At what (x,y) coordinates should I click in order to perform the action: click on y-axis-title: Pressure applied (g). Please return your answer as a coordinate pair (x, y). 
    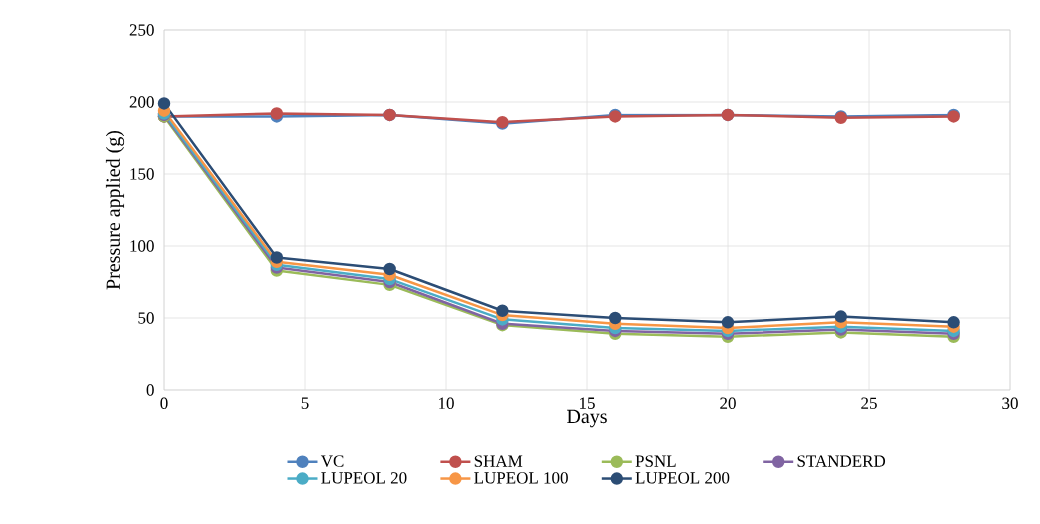
    Looking at the image, I should click on (115, 210).